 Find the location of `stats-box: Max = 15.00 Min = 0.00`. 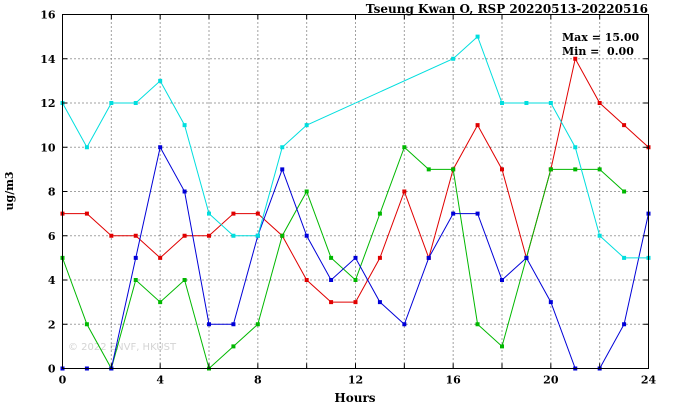

stats-box: Max = 15.00 Min = 0.00 is located at coordinates (600, 45).